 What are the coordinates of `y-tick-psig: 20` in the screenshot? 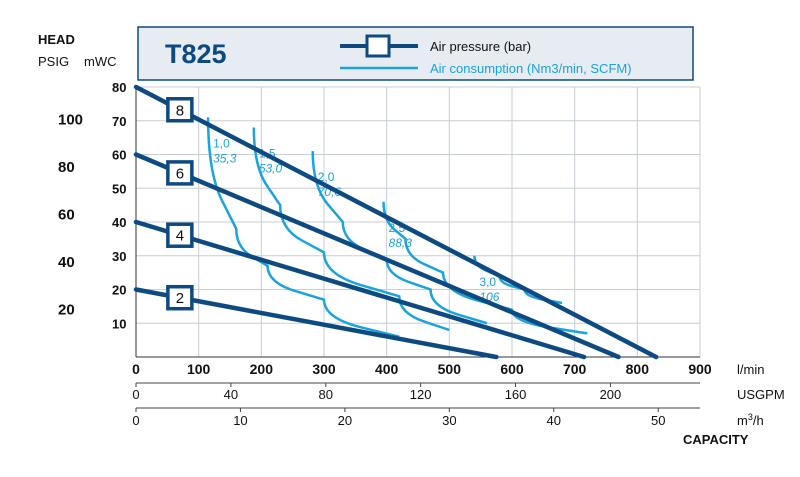 It's located at (66, 310).